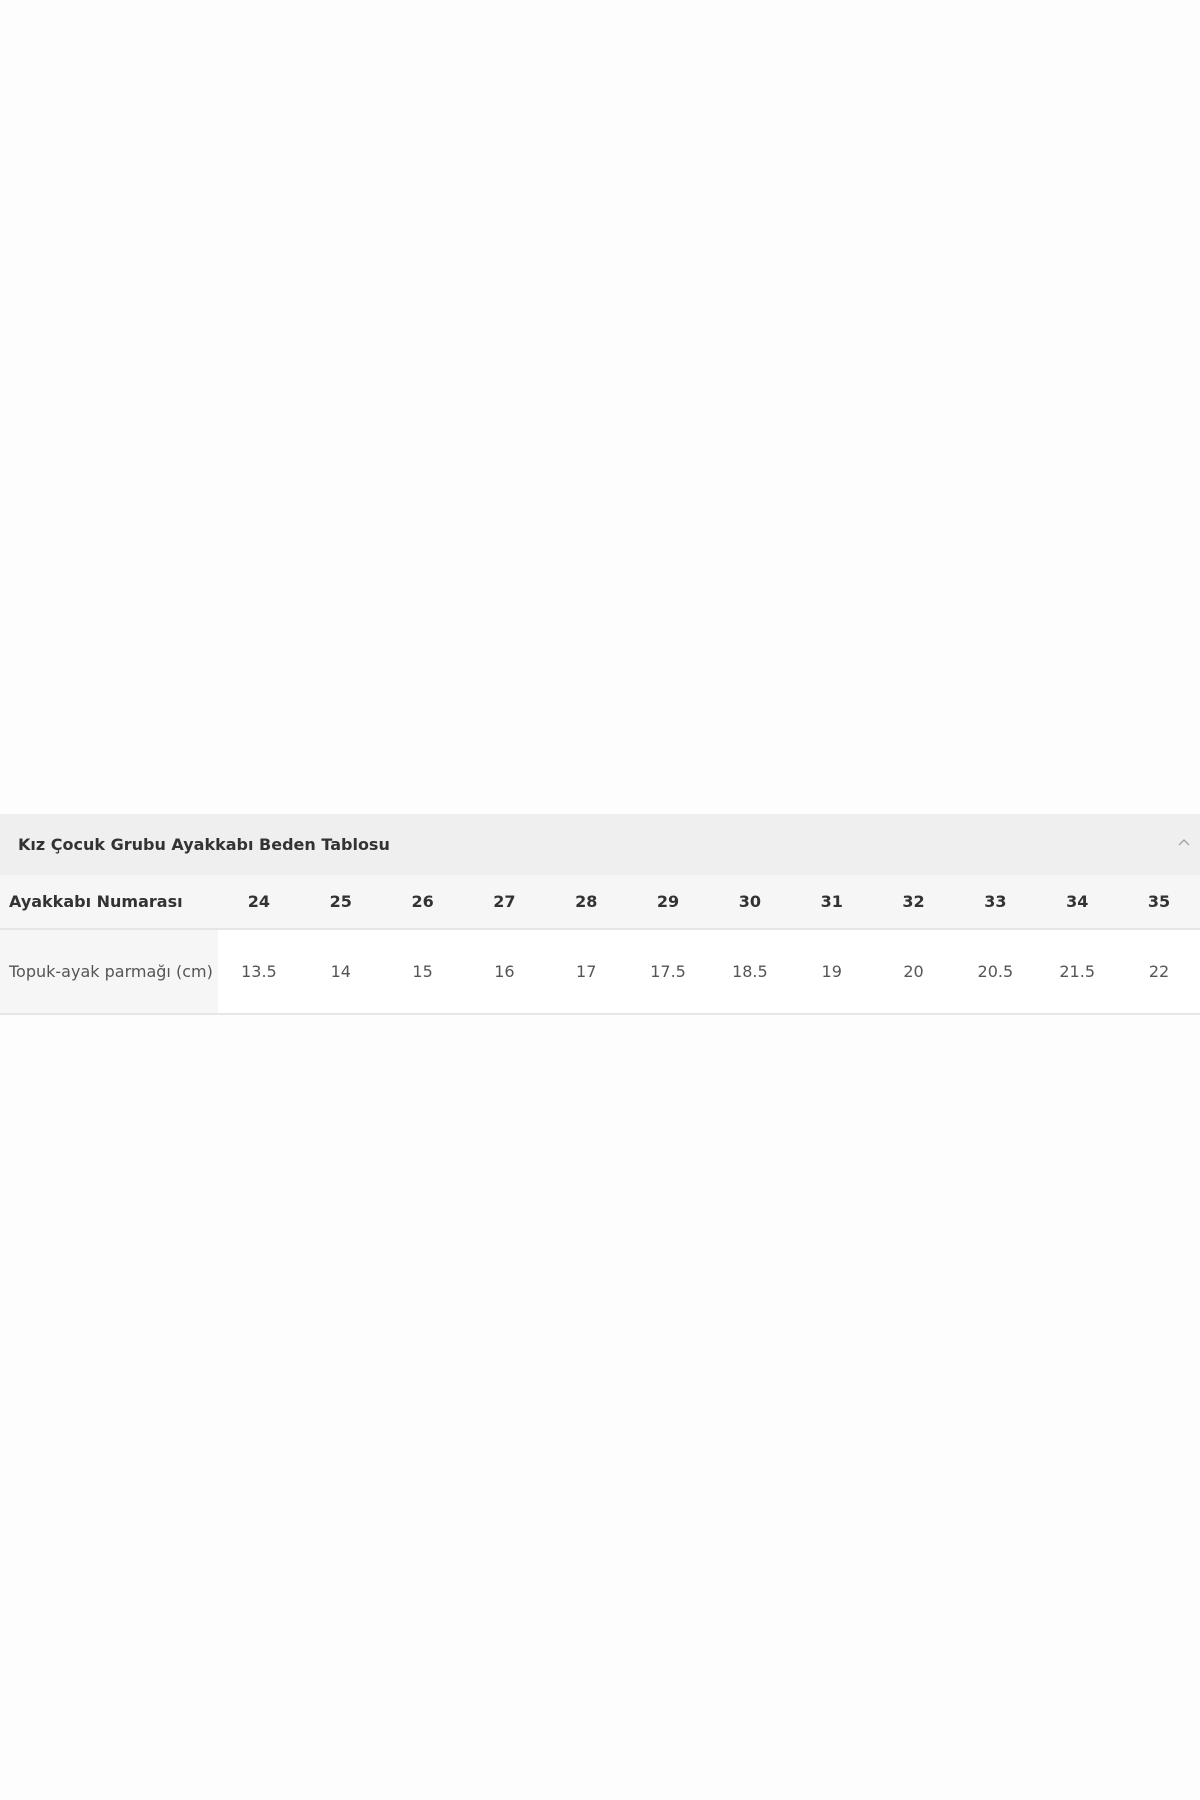  I want to click on length-cell: 20, so click(913, 972).